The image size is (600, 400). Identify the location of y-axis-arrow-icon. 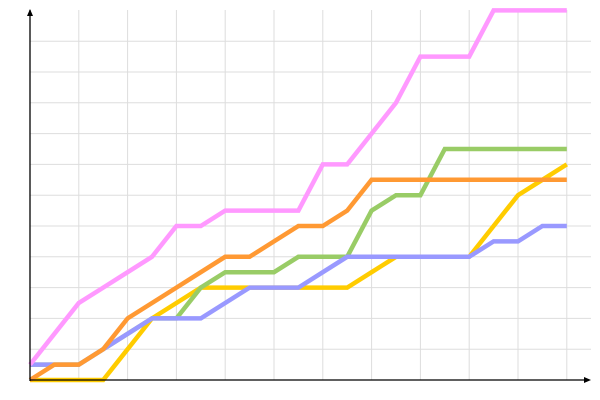
(30, 12).